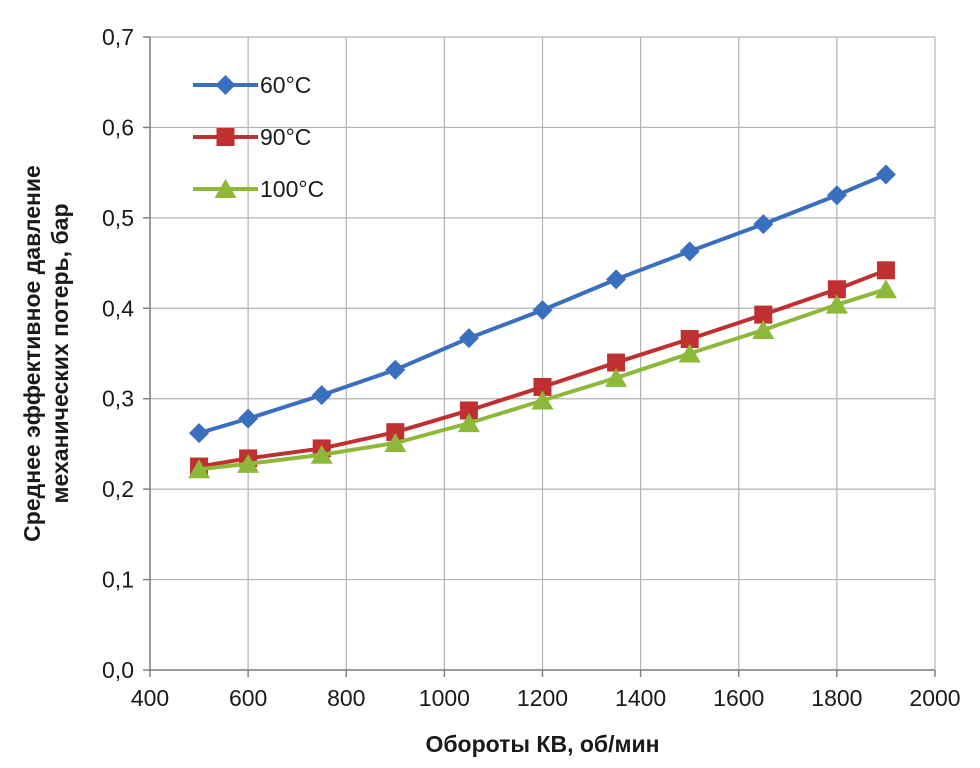  I want to click on x-axis-ticks: 400 600 800 1000 1200 1400 1600 1800 2000, so click(546, 698).